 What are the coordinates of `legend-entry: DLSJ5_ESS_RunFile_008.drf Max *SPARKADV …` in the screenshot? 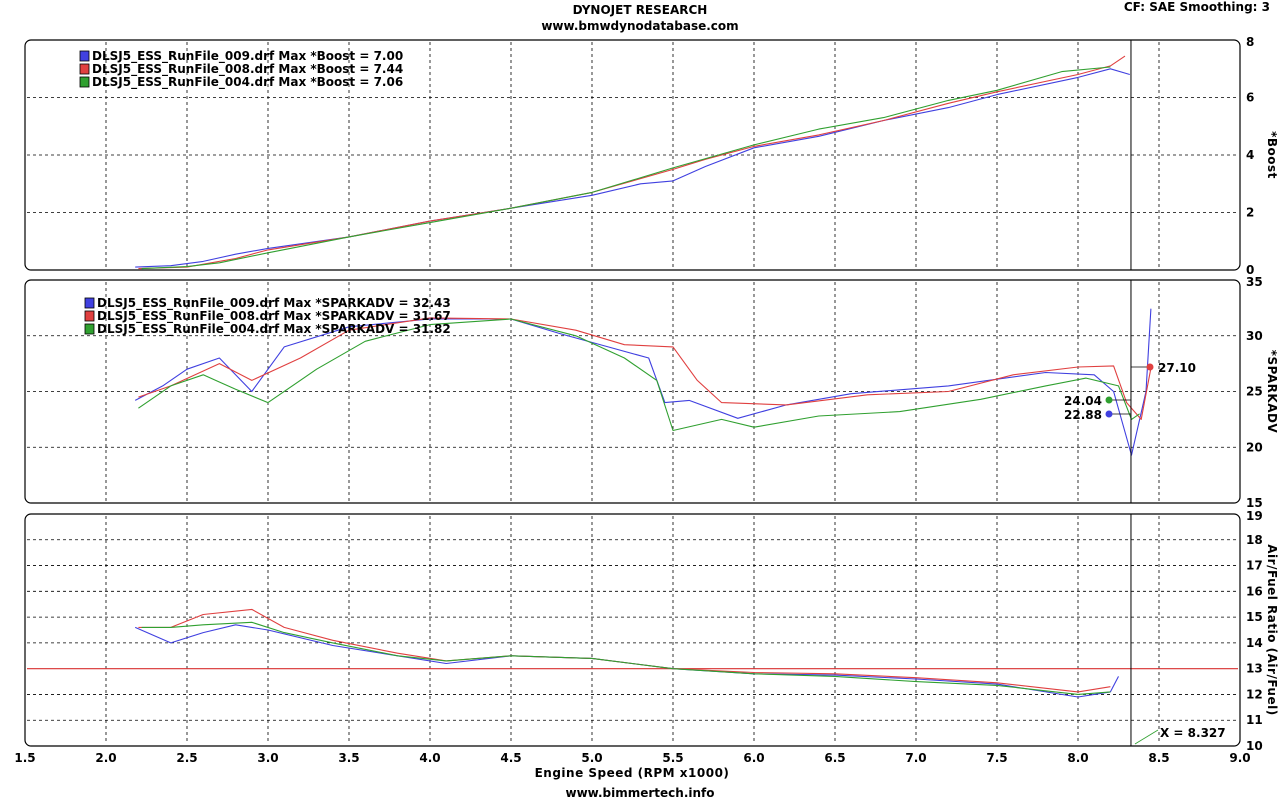 It's located at (274, 316).